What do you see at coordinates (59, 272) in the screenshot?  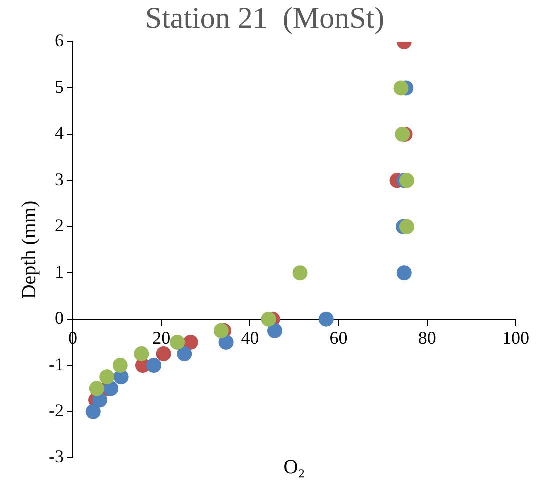 I see `y-tick-label: 1` at bounding box center [59, 272].